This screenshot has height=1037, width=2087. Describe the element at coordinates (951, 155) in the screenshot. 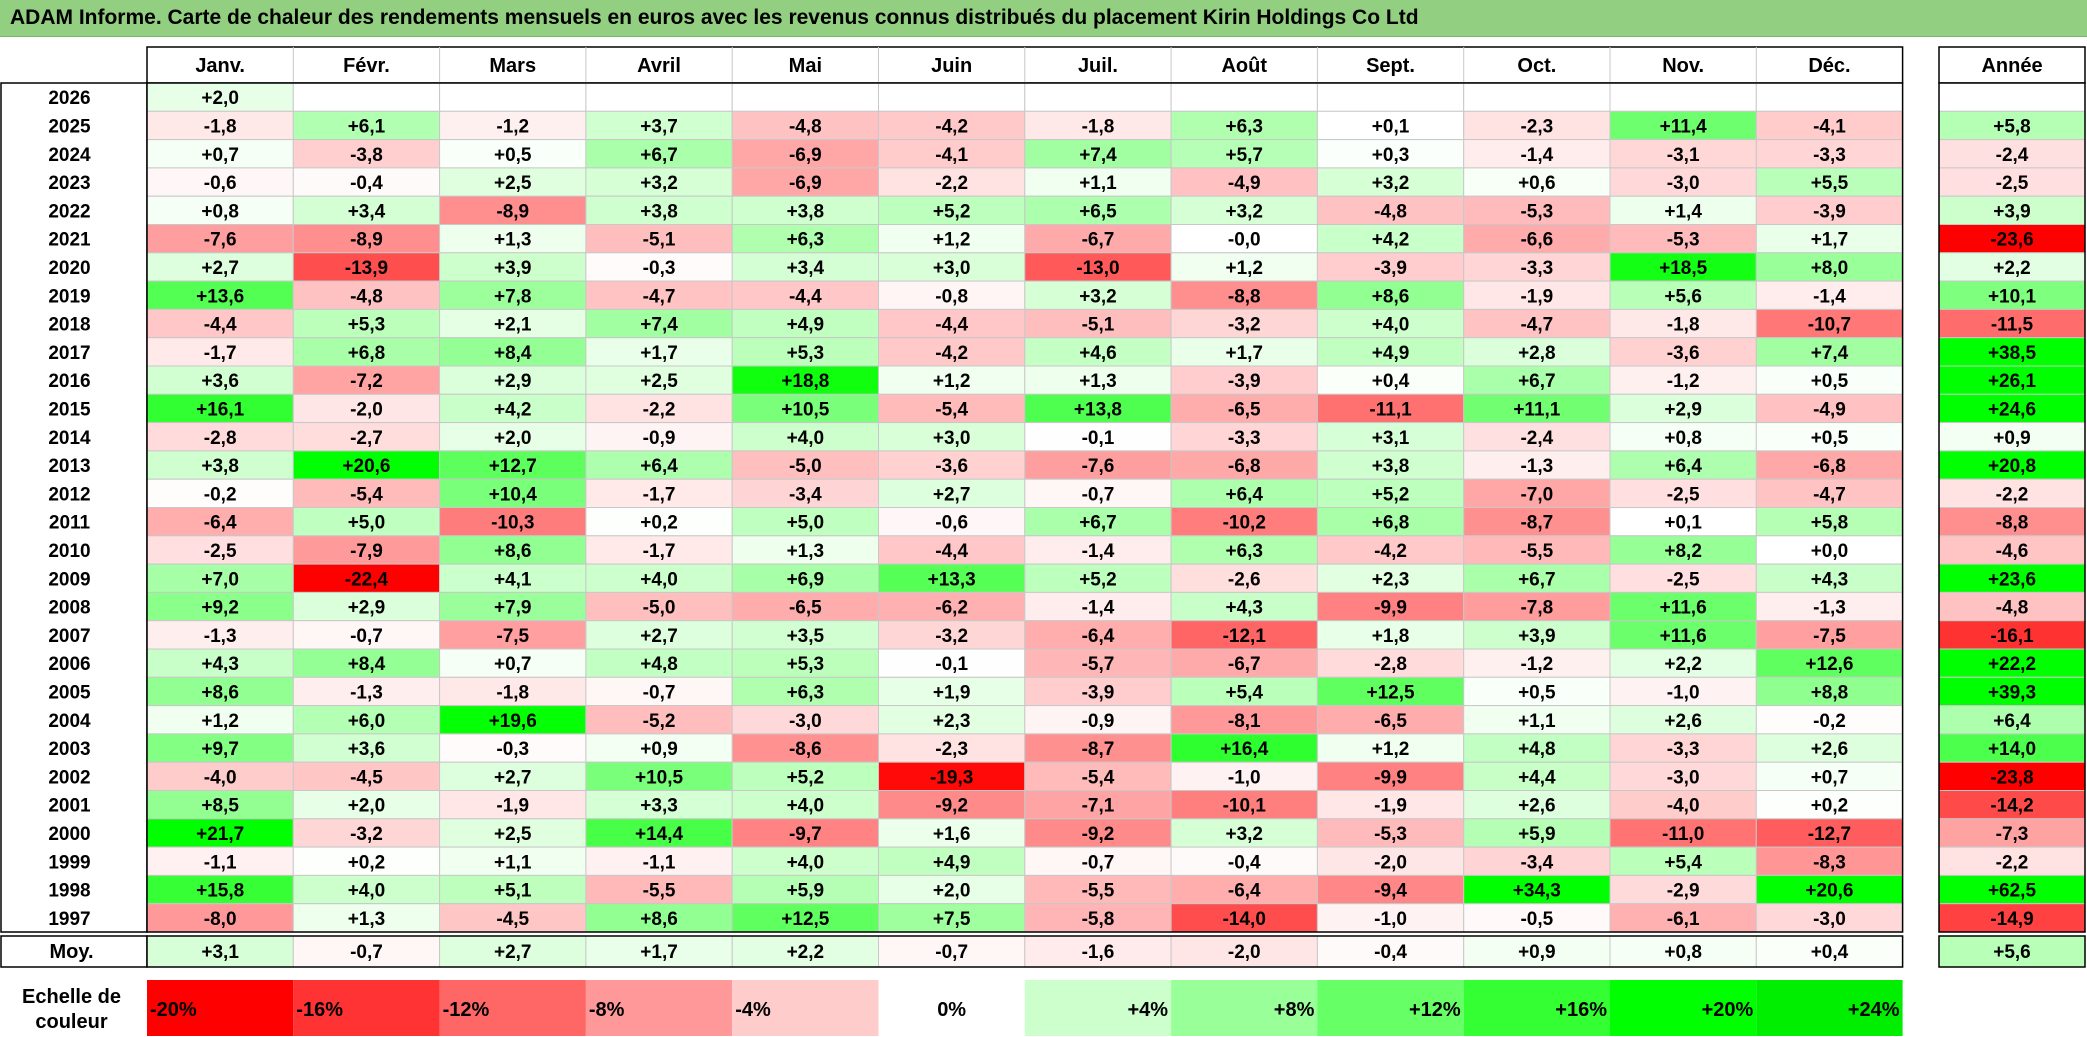

I see `cell-value: -4,1` at that location.